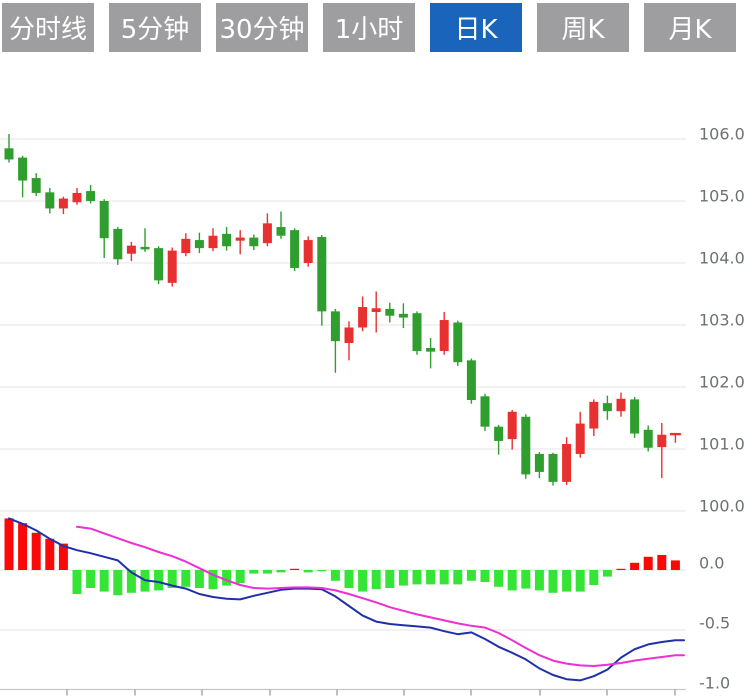 The width and height of the screenshot is (751, 696). Describe the element at coordinates (722, 506) in the screenshot. I see `price-axis-label: 100.0` at that location.